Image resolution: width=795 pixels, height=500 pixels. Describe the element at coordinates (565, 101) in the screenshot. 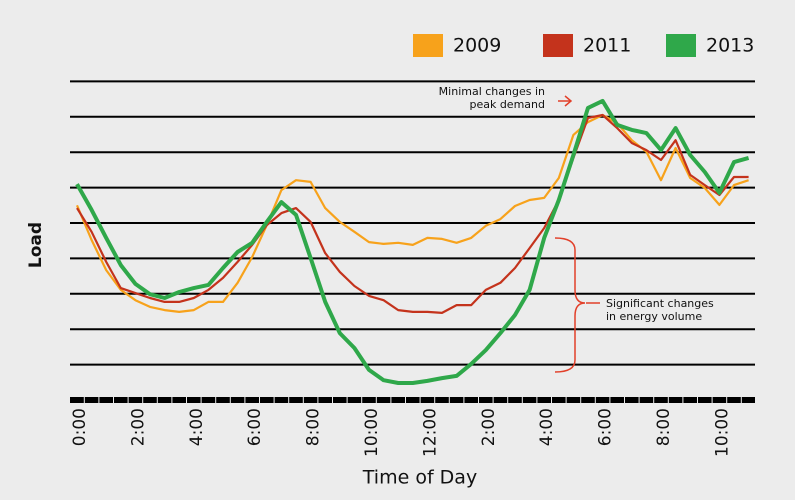

I see `annotation-arrow` at that location.